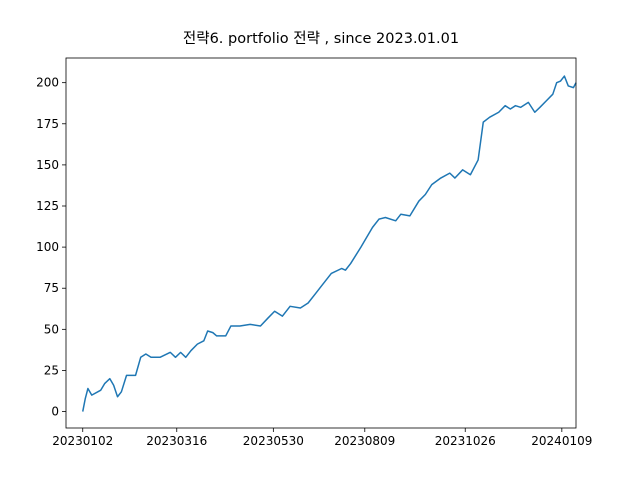  What do you see at coordinates (47, 247) in the screenshot?
I see `y-tick-label: 100` at bounding box center [47, 247].